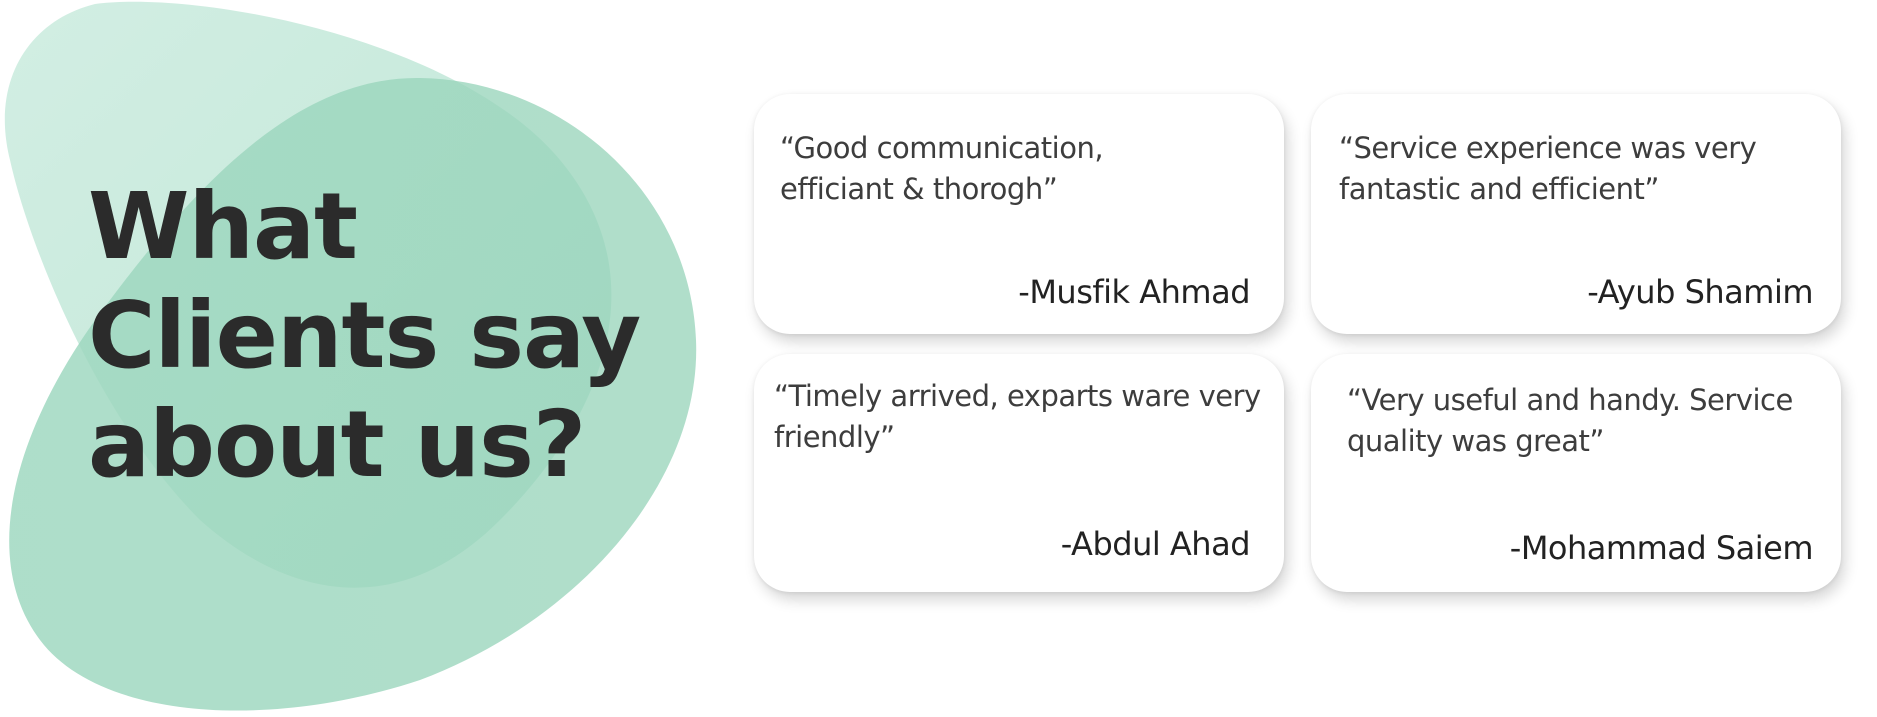  What do you see at coordinates (1134, 292) in the screenshot?
I see `testimonial-author: -Musfik Ahmad` at bounding box center [1134, 292].